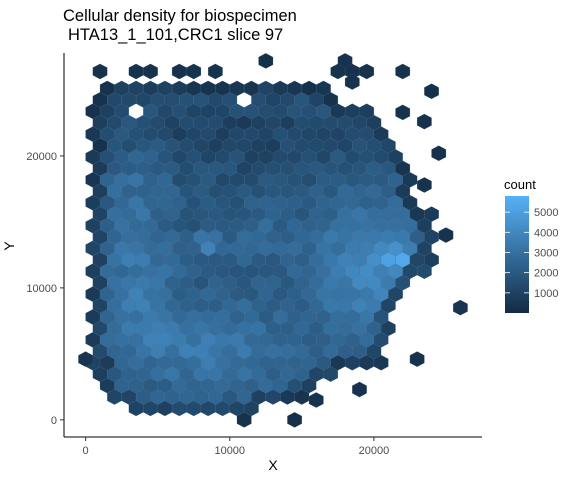 The height and width of the screenshot is (480, 576). I want to click on chart-title-line-1: Cellular density for biospecimen, so click(180, 16).